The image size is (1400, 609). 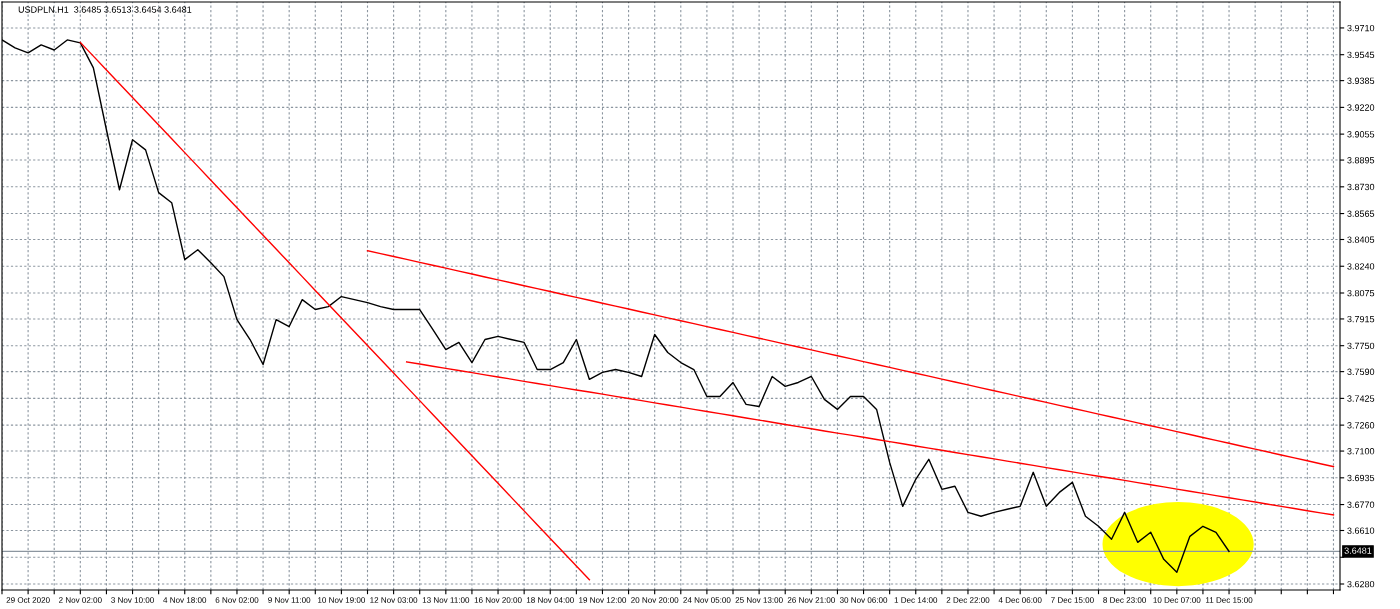 I want to click on y-tick-label: 3.7425, so click(x=1361, y=398).